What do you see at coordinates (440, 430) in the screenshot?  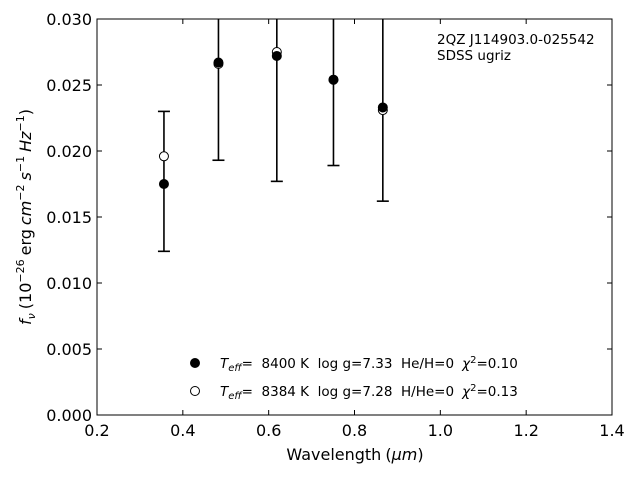 I see `x-tick-label: 1.0` at bounding box center [440, 430].